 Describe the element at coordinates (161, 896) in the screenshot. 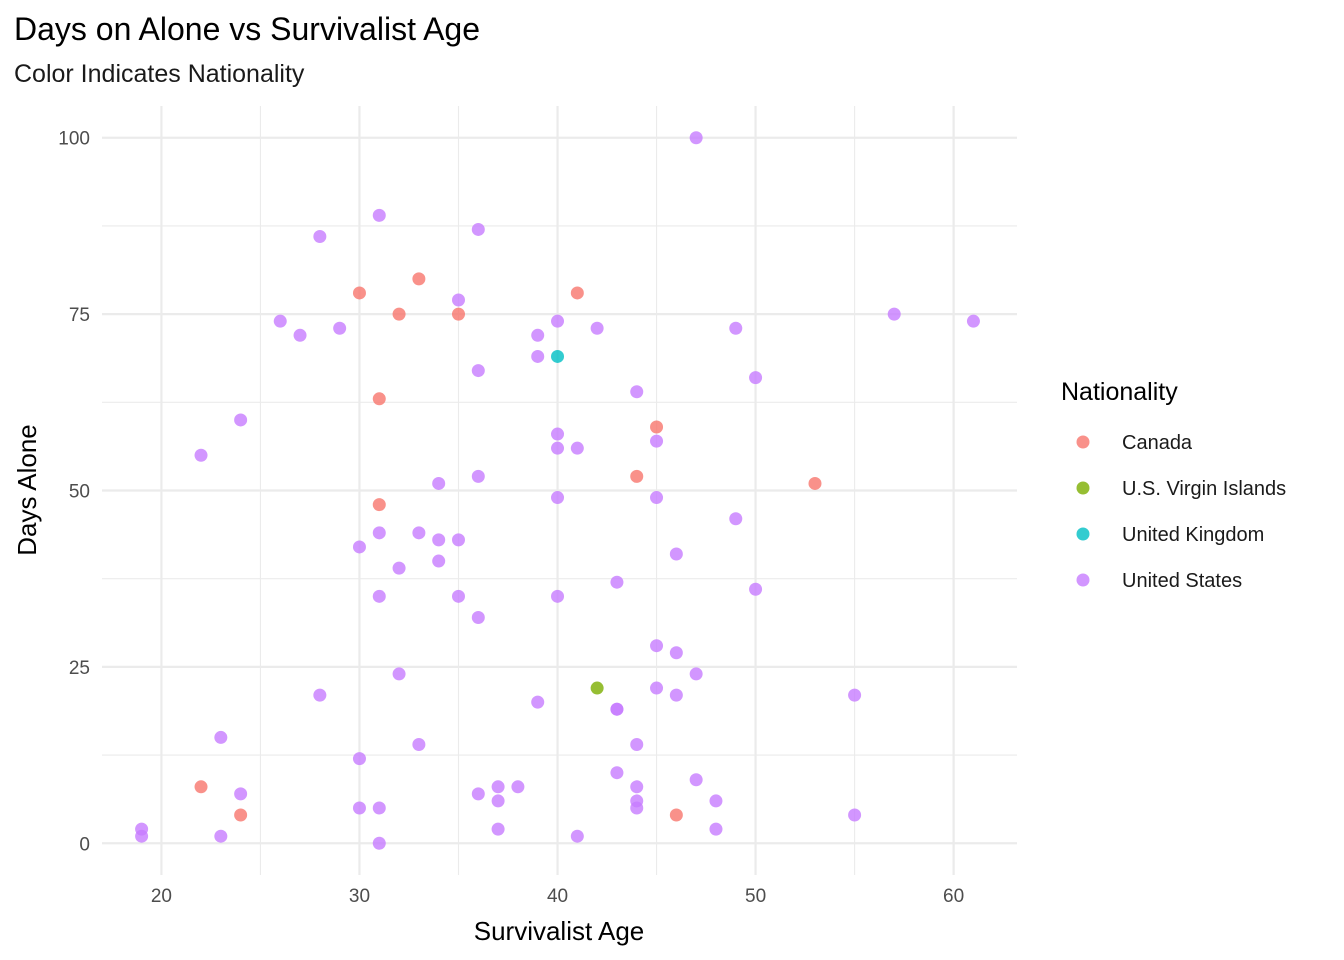

I see `x-tick-label: 20` at that location.